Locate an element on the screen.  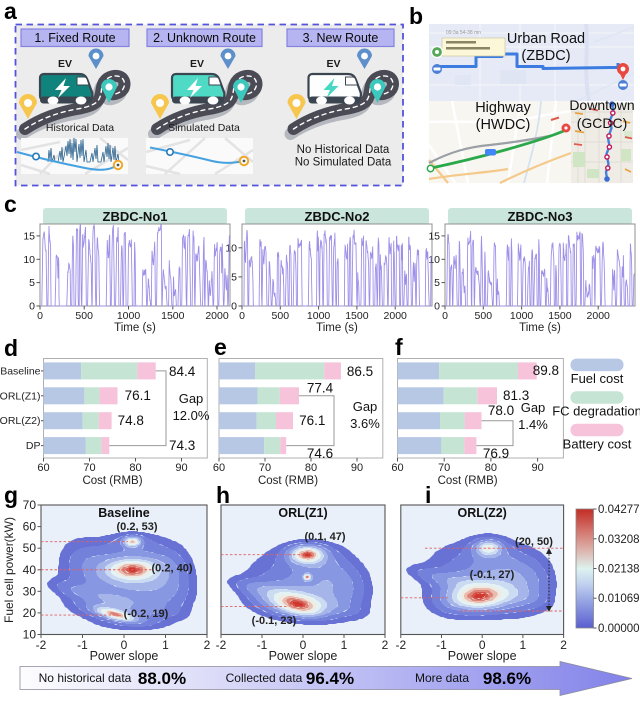
svg-text: 2. Unknown Route is located at coordinates (204, 38).